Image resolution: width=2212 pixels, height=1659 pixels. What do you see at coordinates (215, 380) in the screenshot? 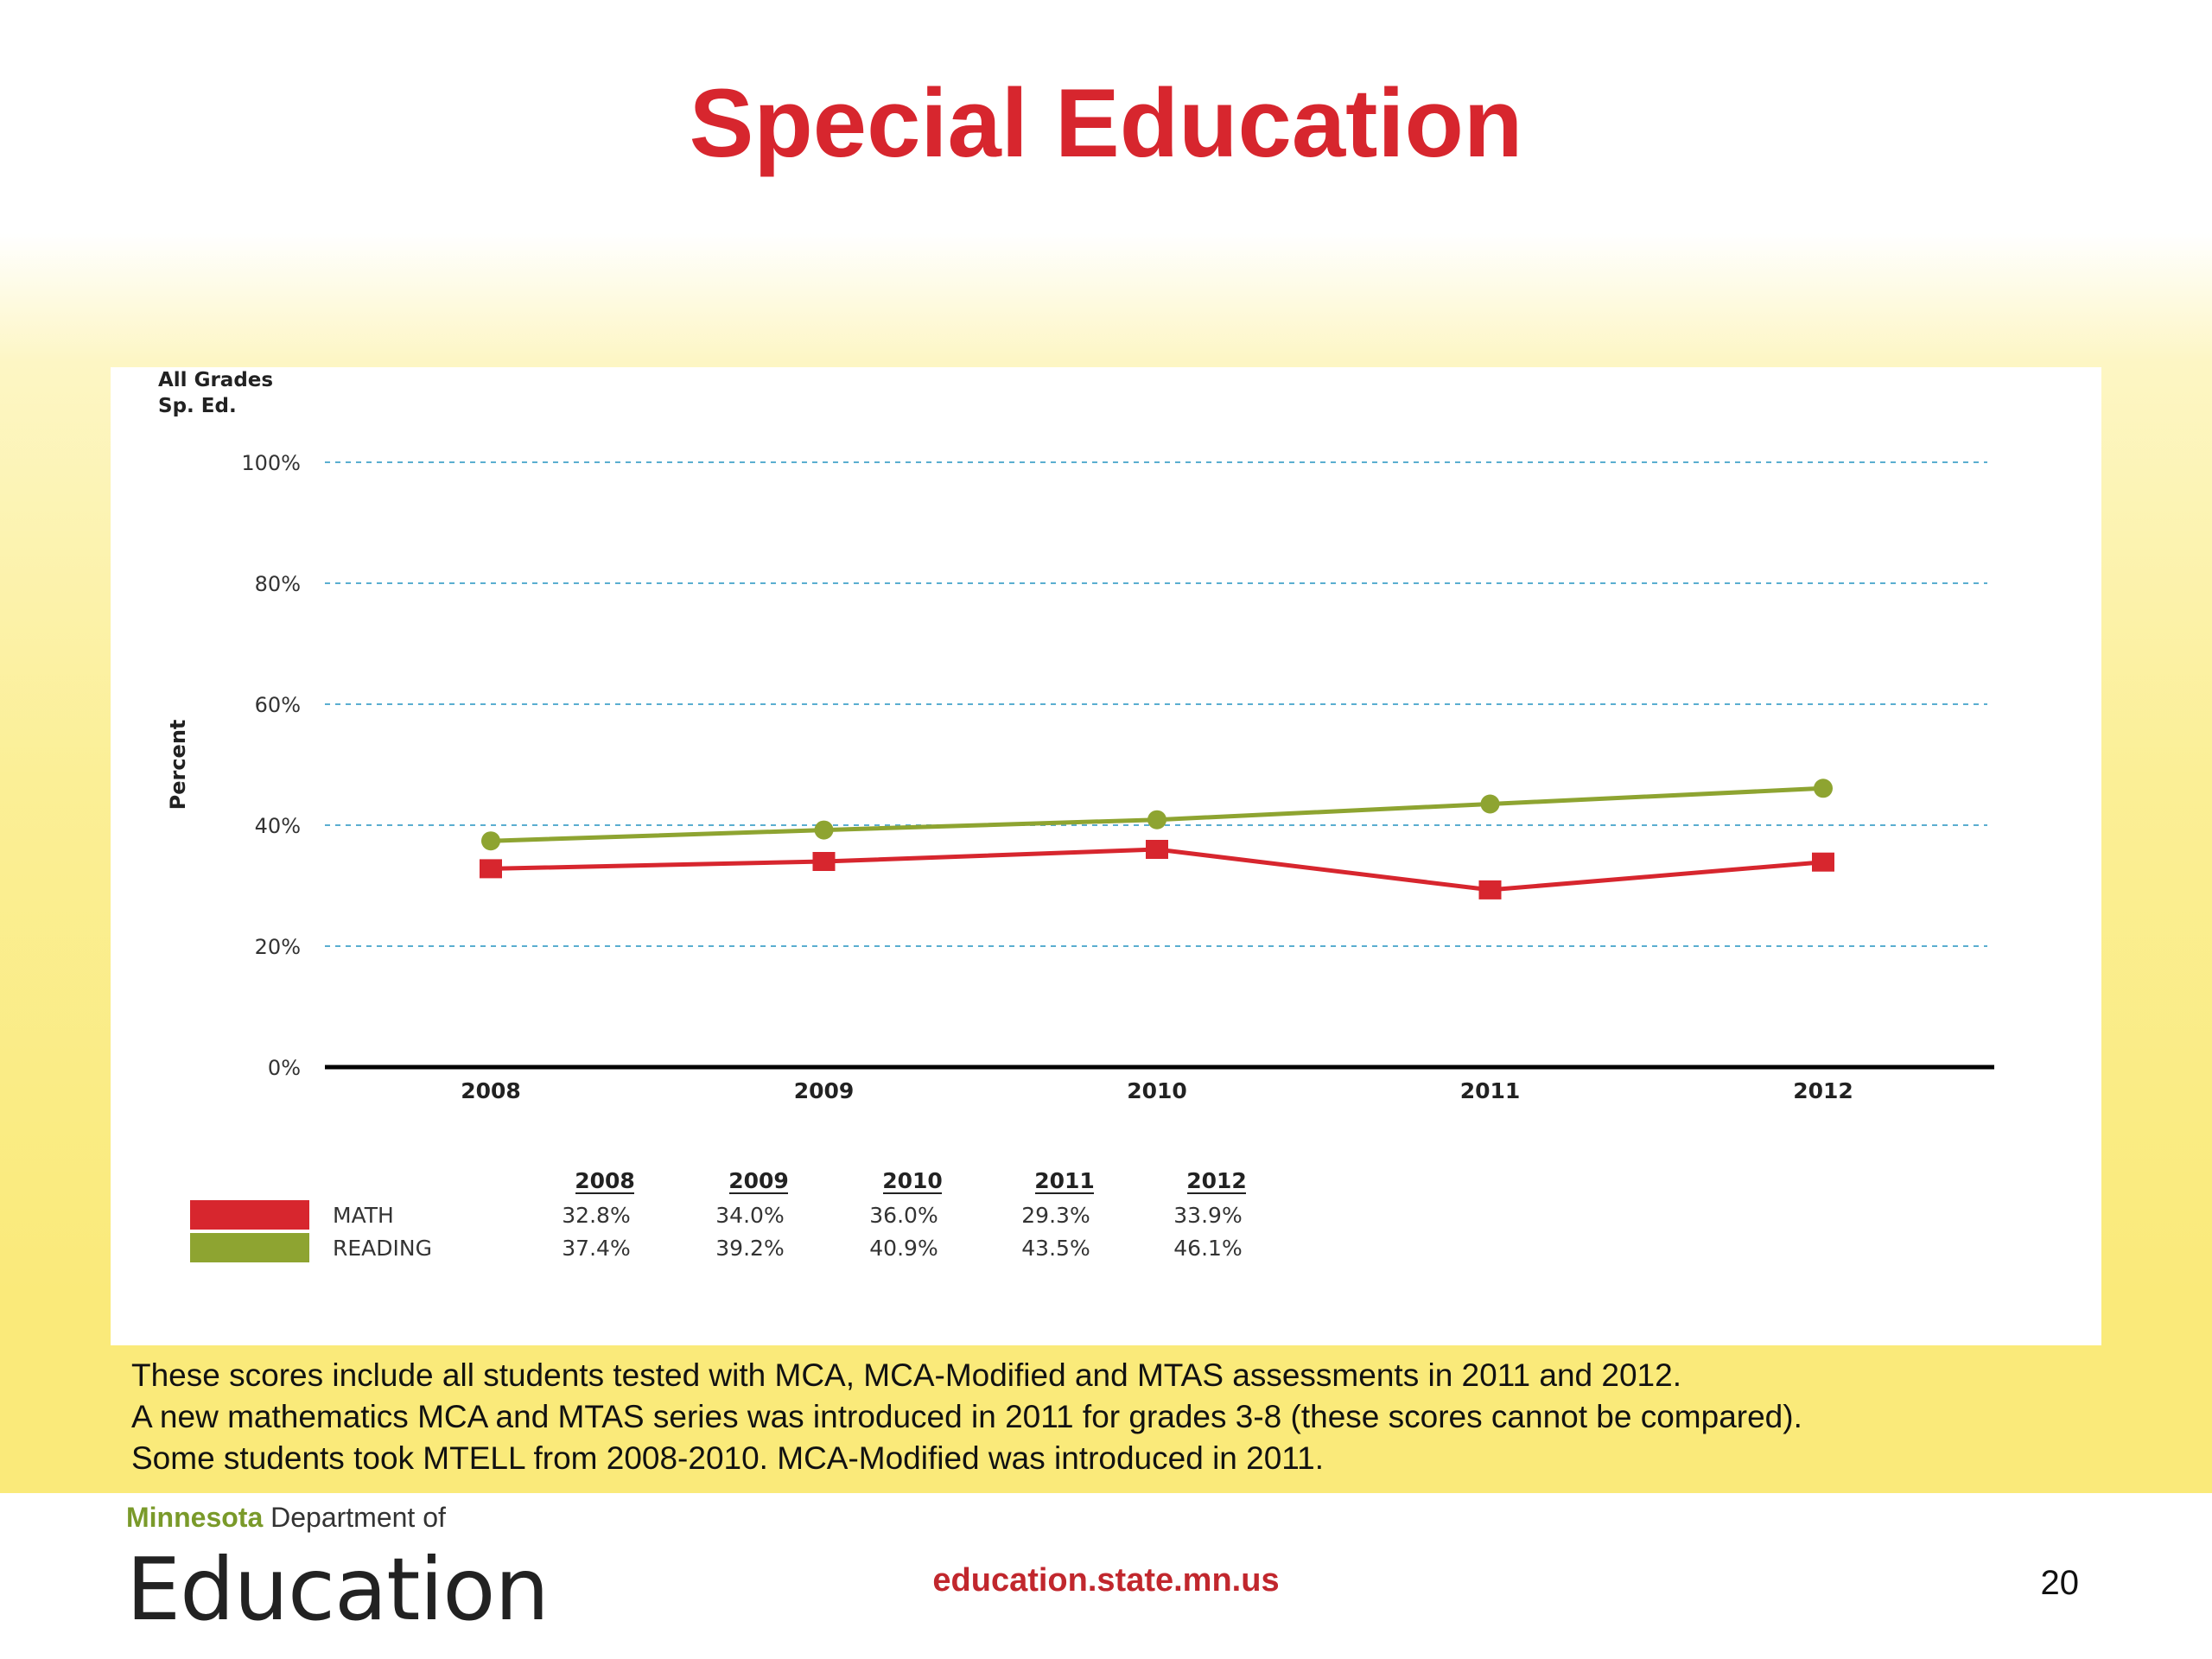
I see `chart-title-line: All Grades` at bounding box center [215, 380].